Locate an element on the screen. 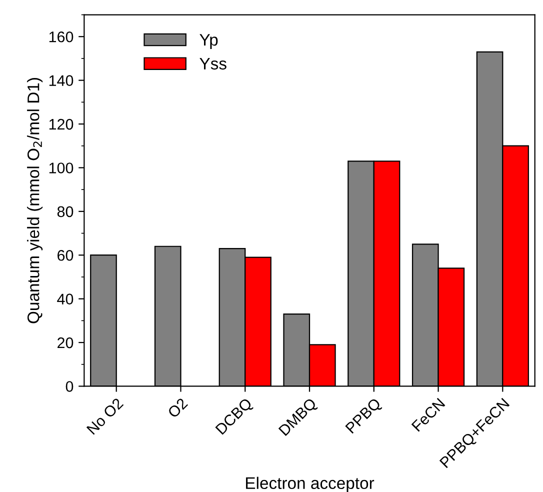 The image size is (543, 492). y-tick-label: 20 is located at coordinates (66, 342).